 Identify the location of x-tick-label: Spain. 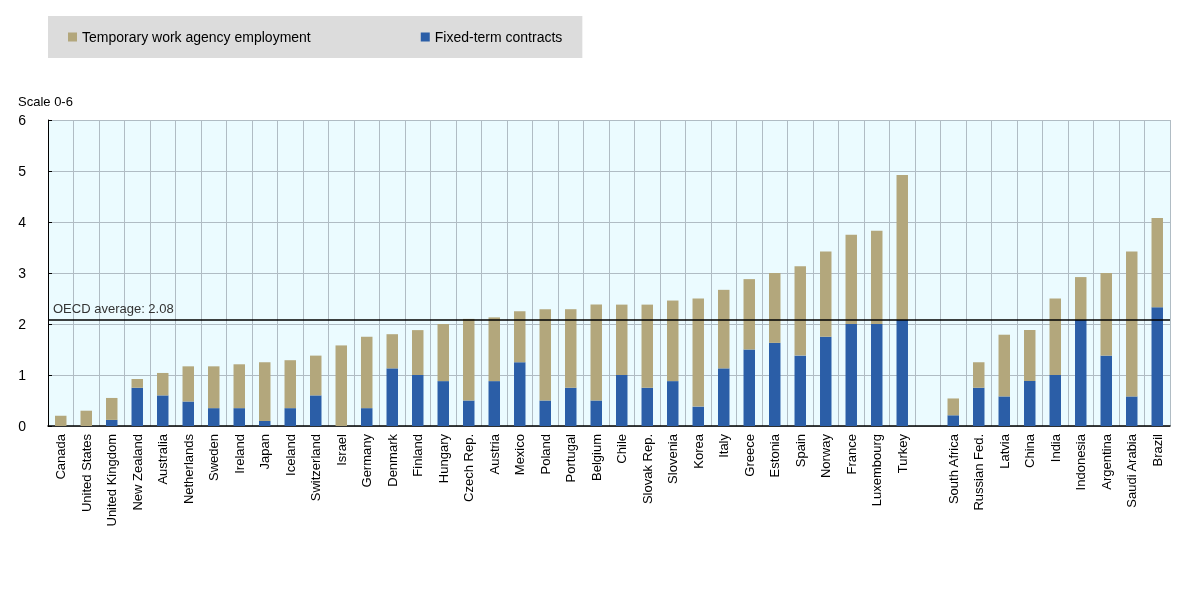
(800, 451).